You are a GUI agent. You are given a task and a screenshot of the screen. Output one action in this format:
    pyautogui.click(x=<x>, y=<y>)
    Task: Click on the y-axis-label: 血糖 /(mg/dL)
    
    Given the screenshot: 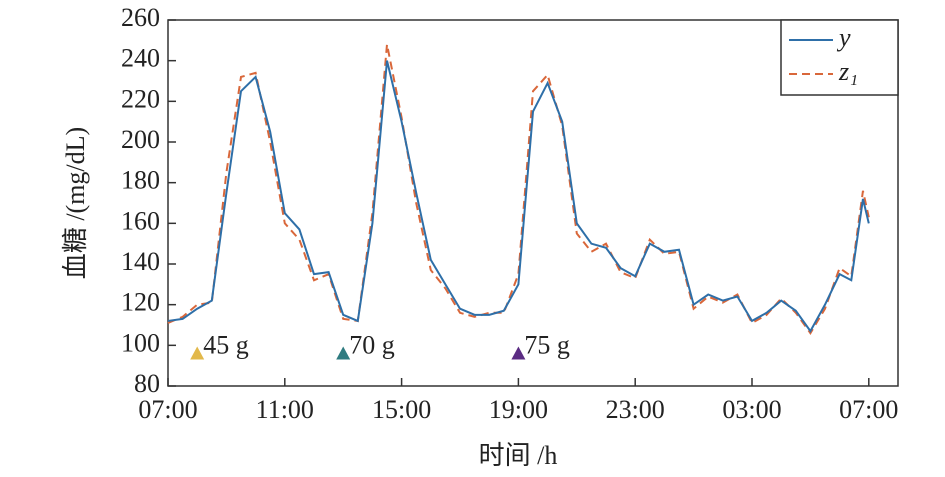 What is the action you would take?
    pyautogui.click(x=75, y=203)
    